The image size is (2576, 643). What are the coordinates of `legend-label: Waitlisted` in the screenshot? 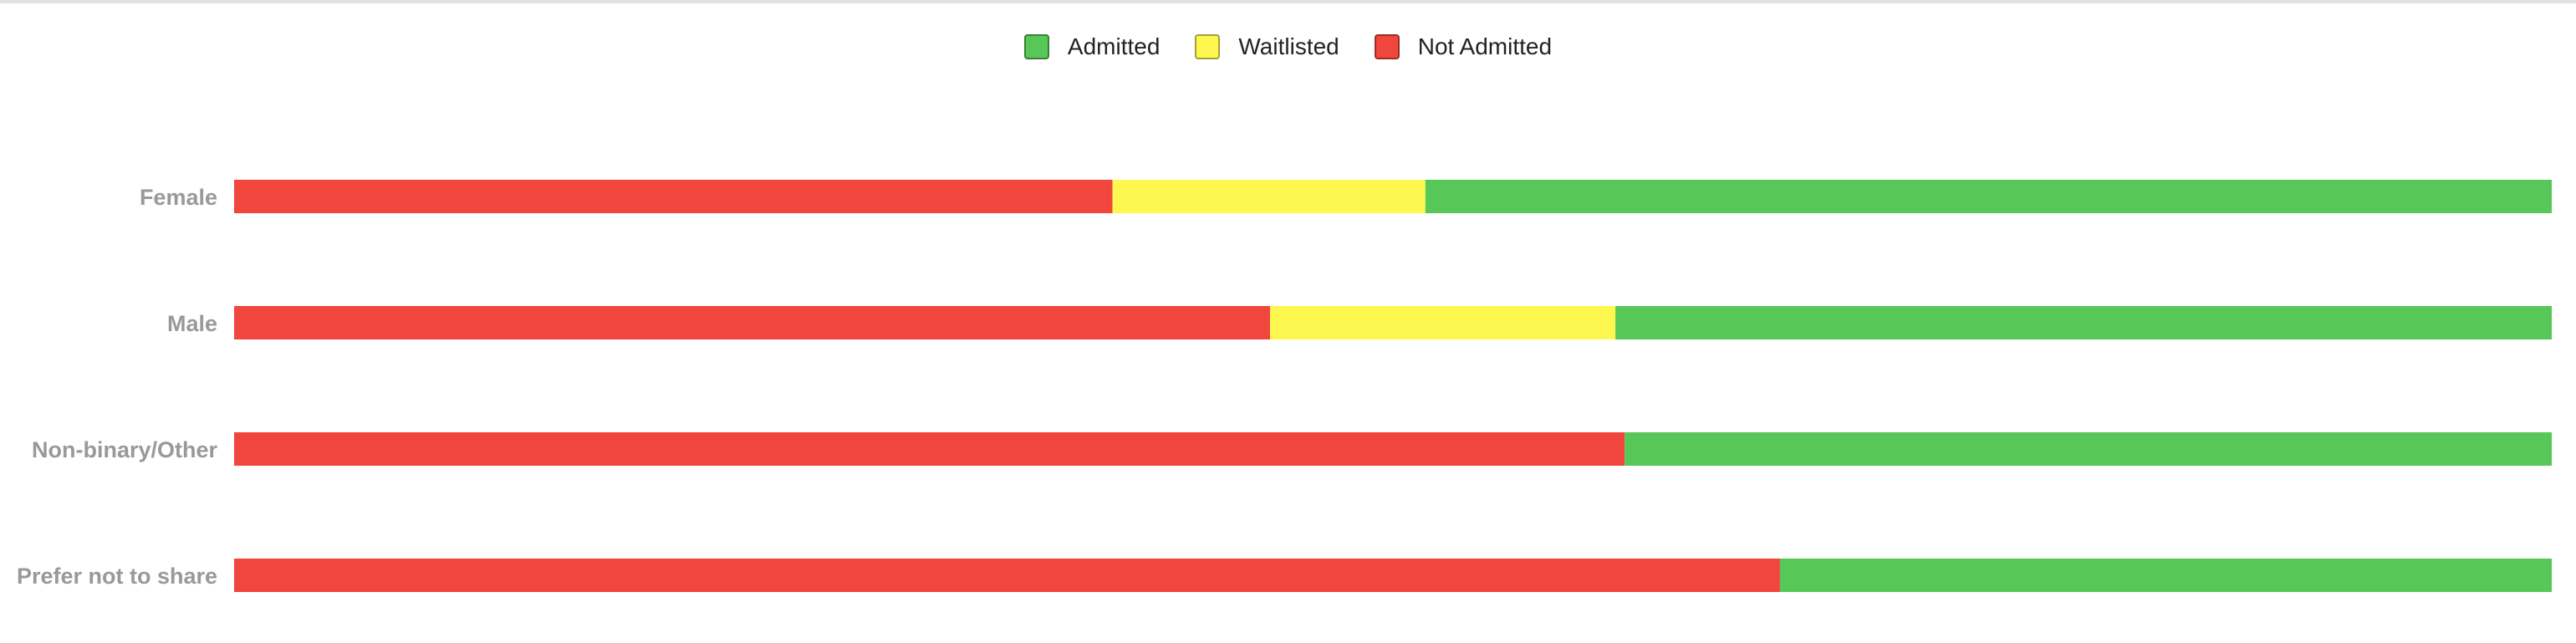 It's located at (1289, 46).